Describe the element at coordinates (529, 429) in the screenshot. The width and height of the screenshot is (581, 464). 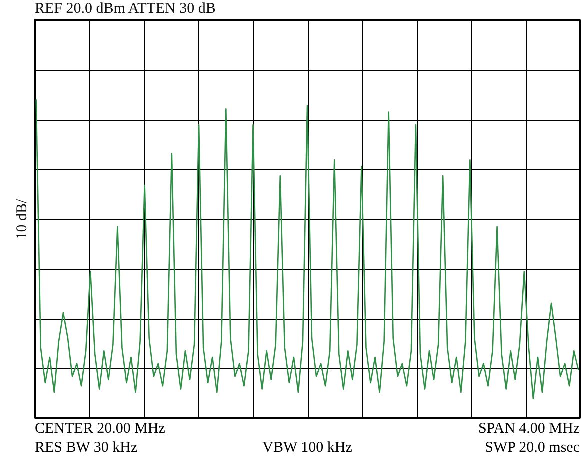
I see `text: SPAN 4.00 MHz` at that location.